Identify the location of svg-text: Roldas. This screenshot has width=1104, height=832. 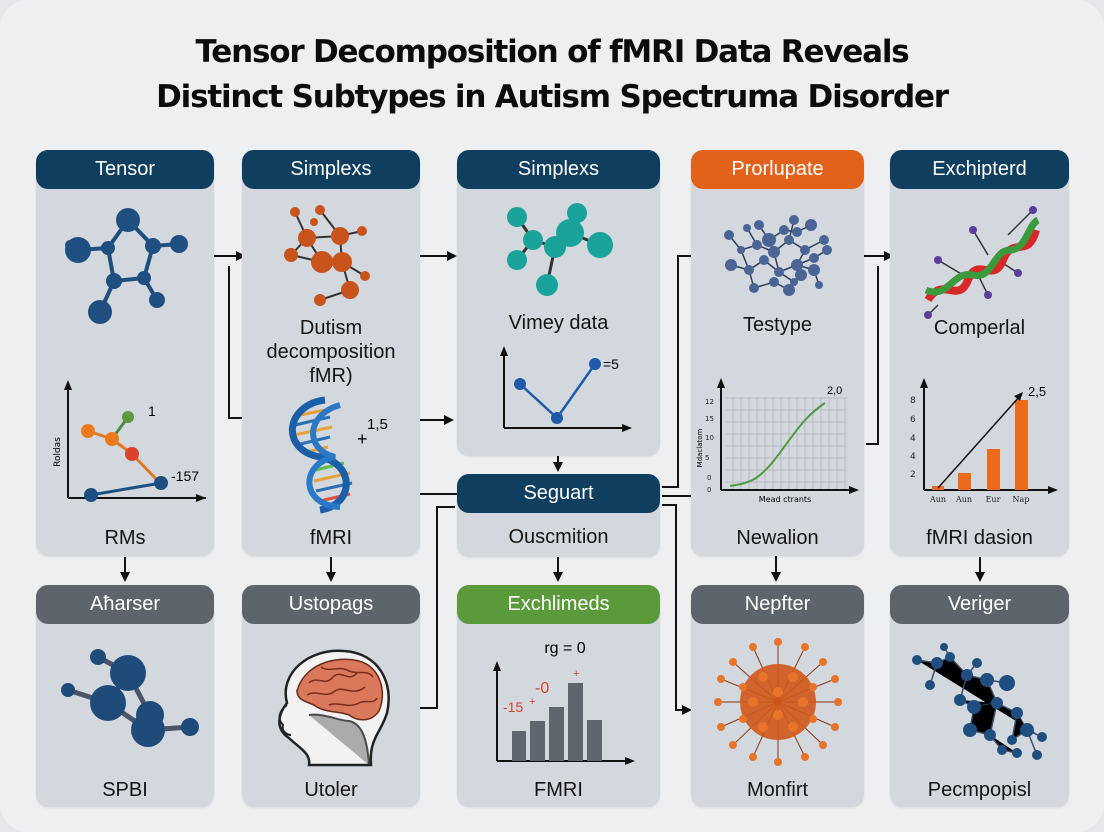
(58, 452).